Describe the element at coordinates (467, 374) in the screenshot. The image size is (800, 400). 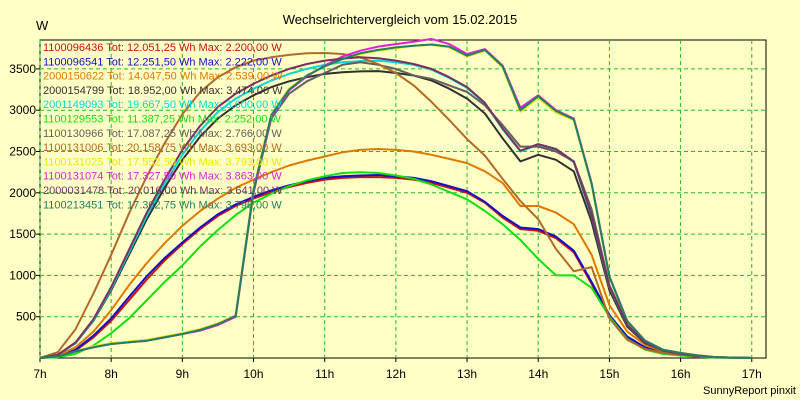
I see `x-tick-label: 13h` at that location.